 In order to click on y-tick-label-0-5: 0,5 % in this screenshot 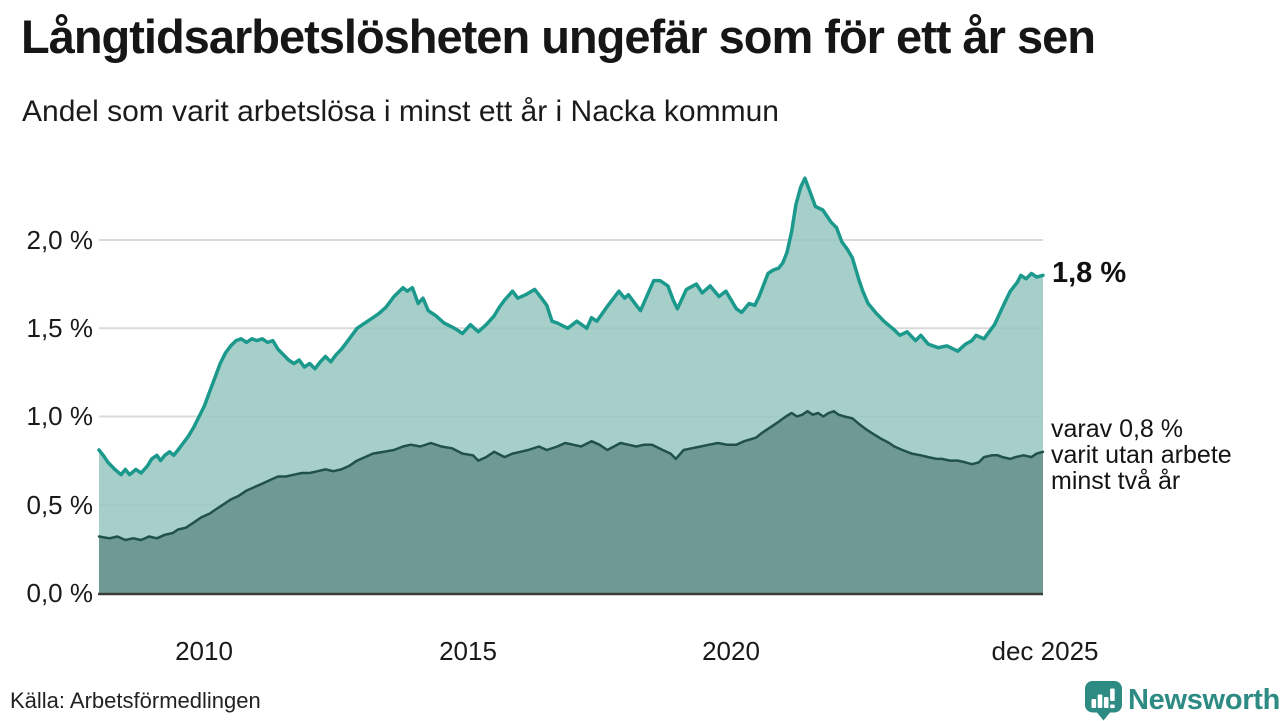, I will do `click(60, 505)`.